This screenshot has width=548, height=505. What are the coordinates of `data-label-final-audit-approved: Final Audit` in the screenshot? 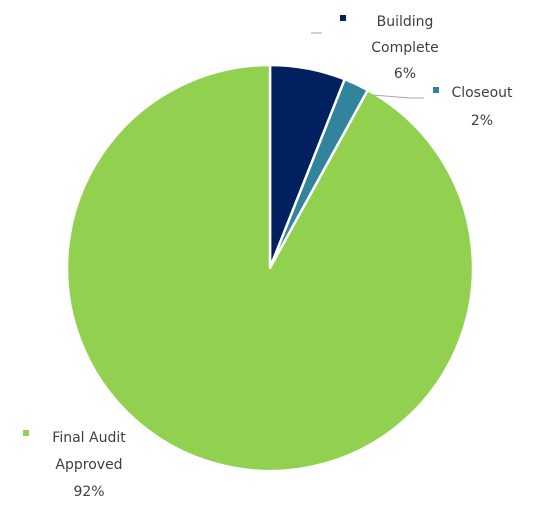 It's located at (89, 438).